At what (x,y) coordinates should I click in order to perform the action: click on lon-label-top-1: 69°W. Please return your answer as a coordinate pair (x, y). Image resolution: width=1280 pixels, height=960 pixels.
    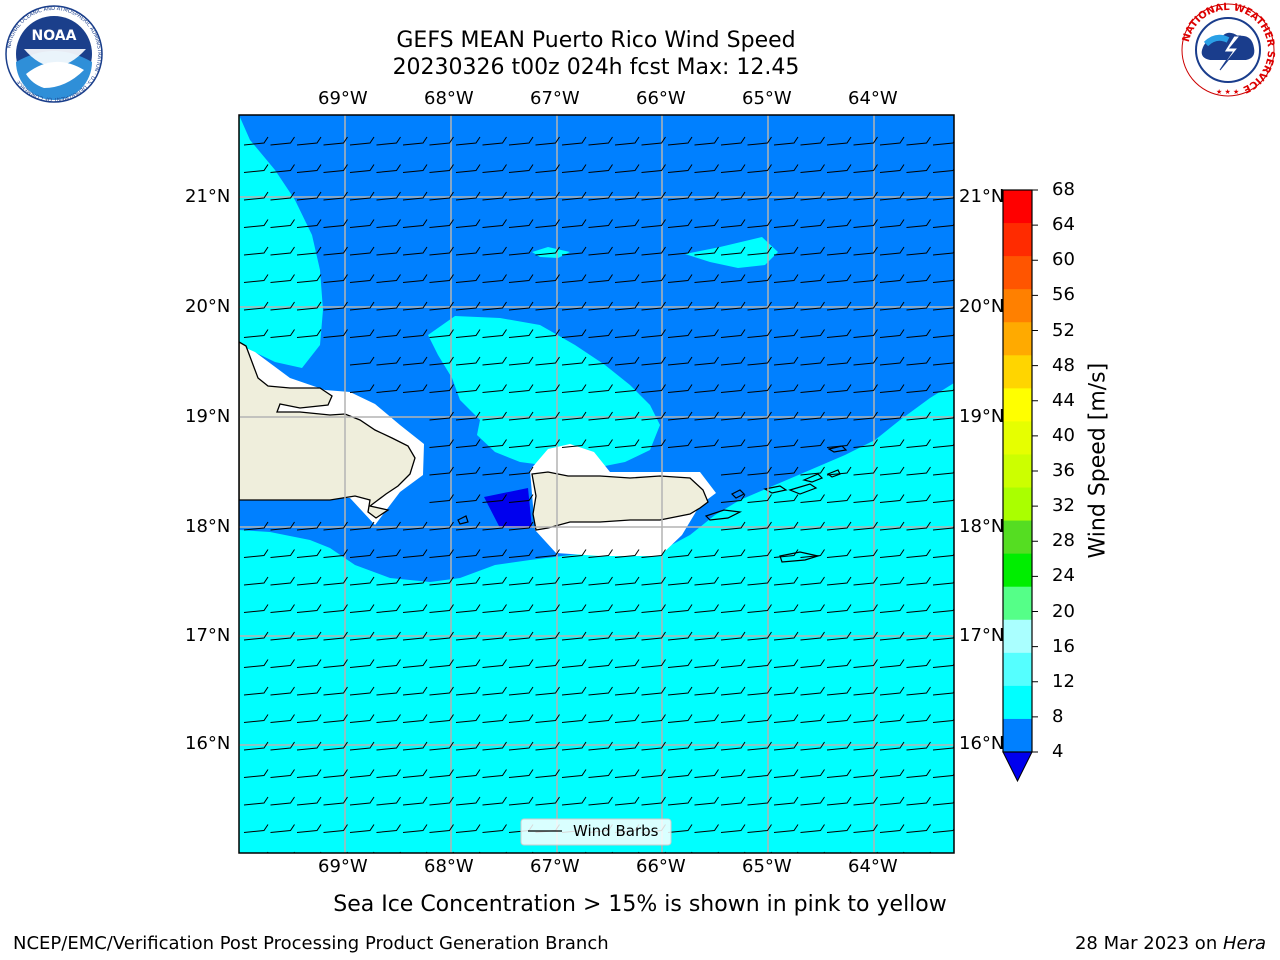
    Looking at the image, I should click on (343, 98).